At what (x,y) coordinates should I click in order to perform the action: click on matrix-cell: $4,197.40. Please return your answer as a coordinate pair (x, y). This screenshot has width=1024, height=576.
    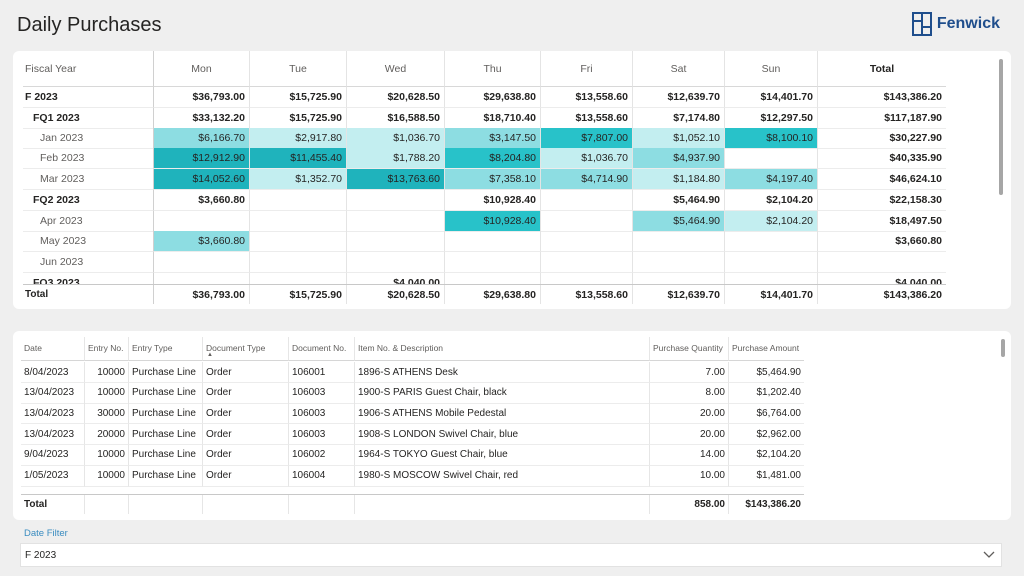
    Looking at the image, I should click on (771, 179).